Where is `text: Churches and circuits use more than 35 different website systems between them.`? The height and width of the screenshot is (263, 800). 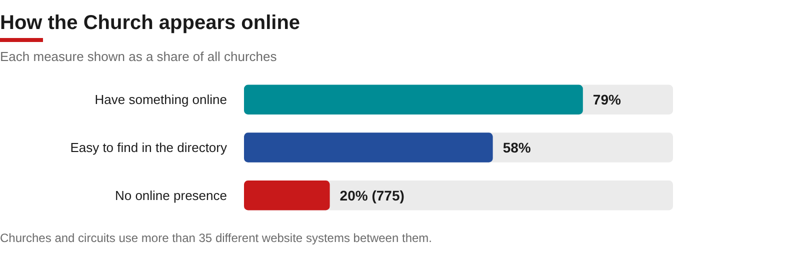
text: Churches and circuits use more than 35 different website systems between them. is located at coordinates (216, 238).